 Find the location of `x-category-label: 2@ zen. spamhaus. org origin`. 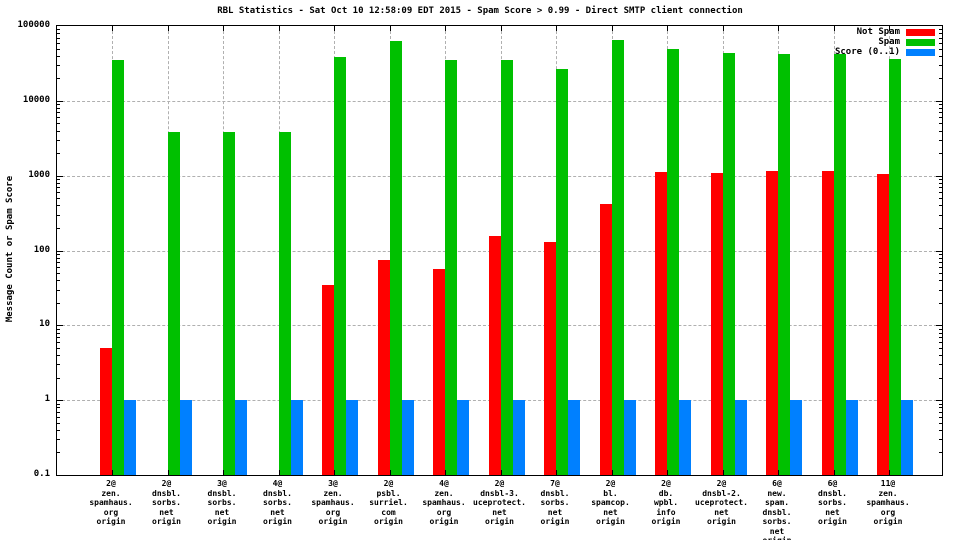

x-category-label: 2@ zen. spamhaus. org origin is located at coordinates (111, 503).